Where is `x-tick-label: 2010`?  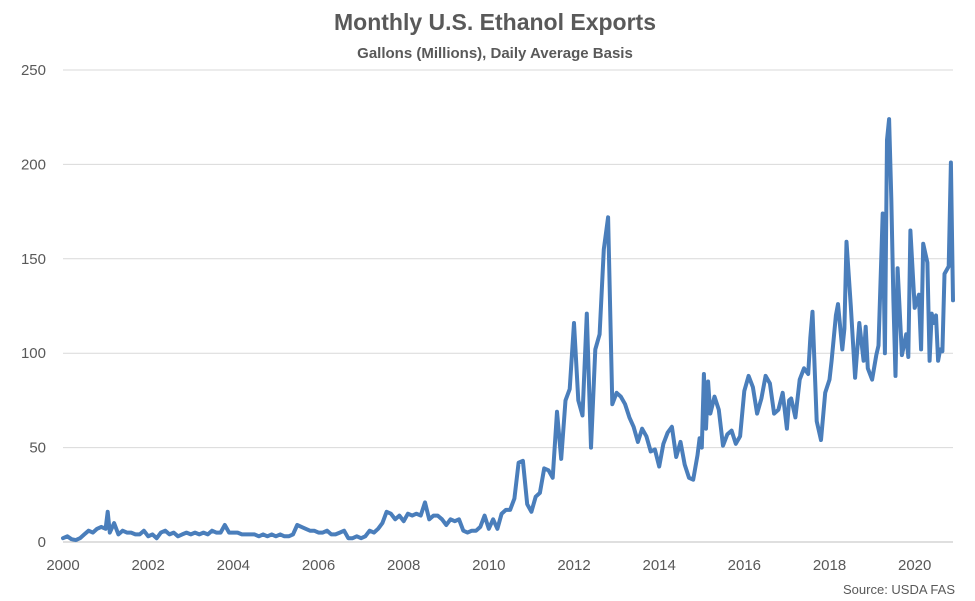 x-tick-label: 2010 is located at coordinates (488, 565).